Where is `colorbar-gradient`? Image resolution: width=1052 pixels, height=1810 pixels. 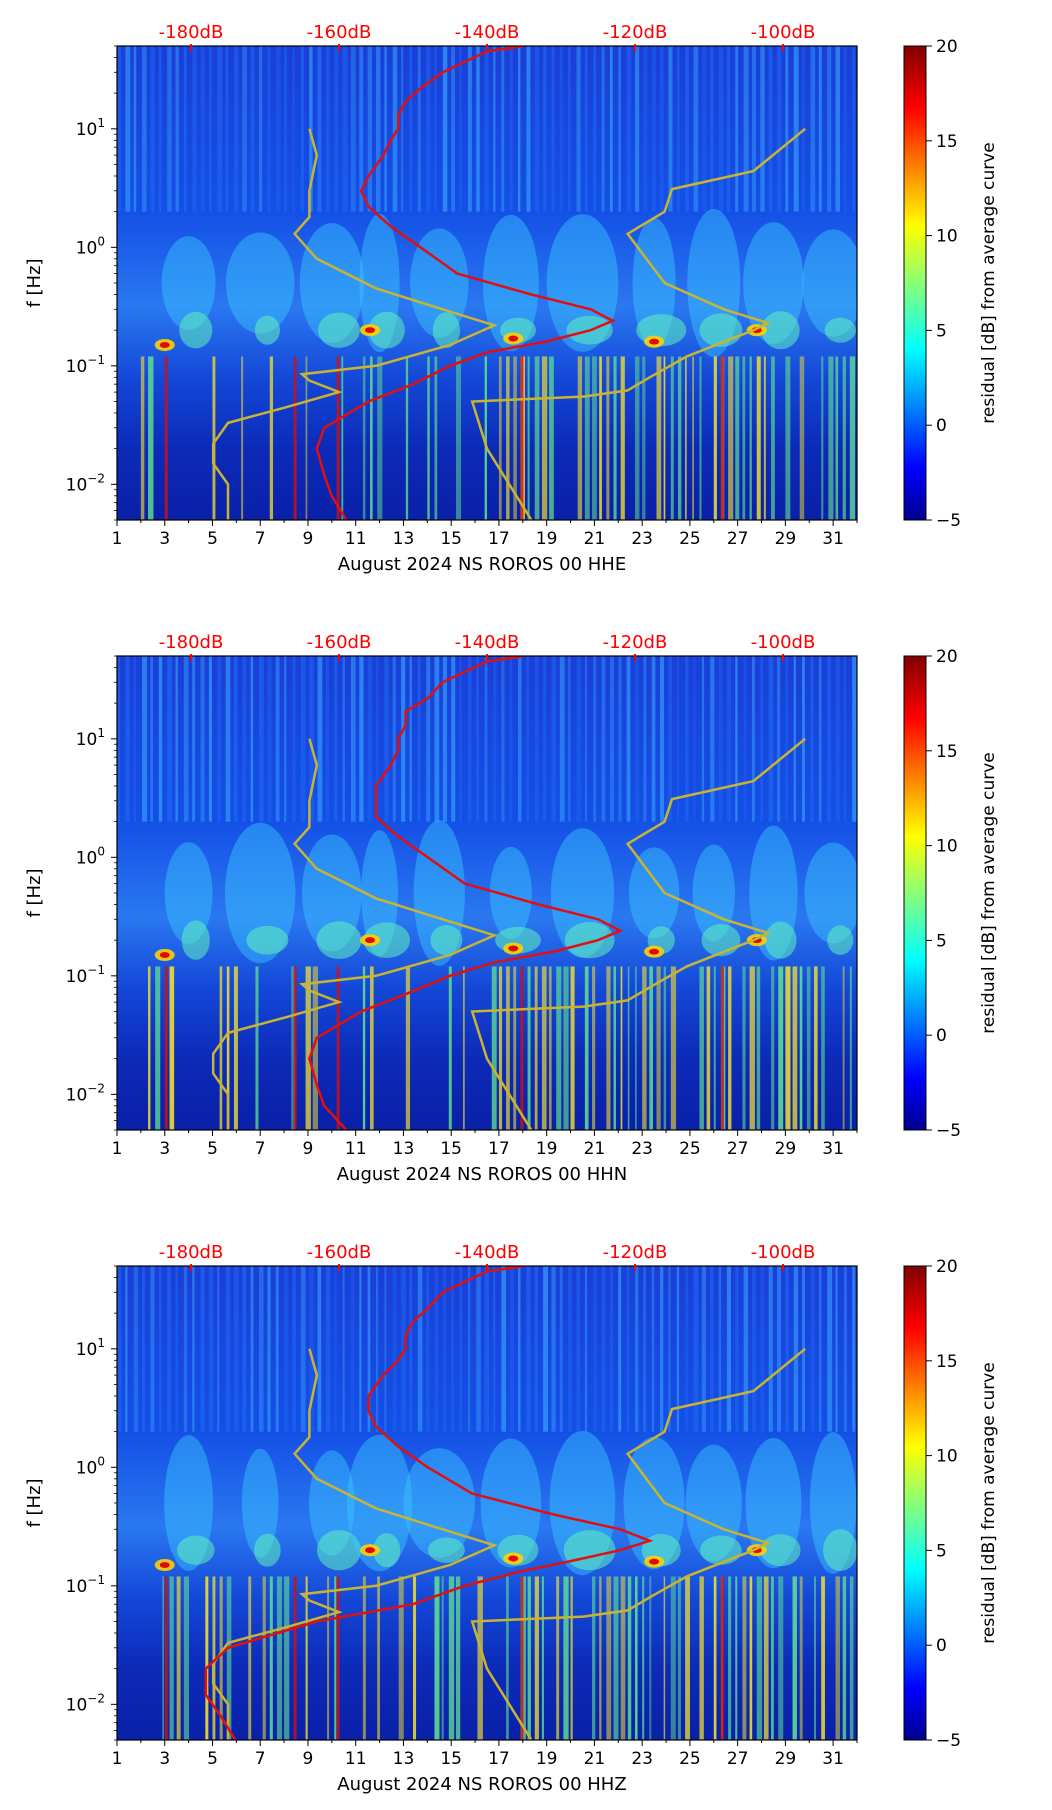 colorbar-gradient is located at coordinates (915, 893).